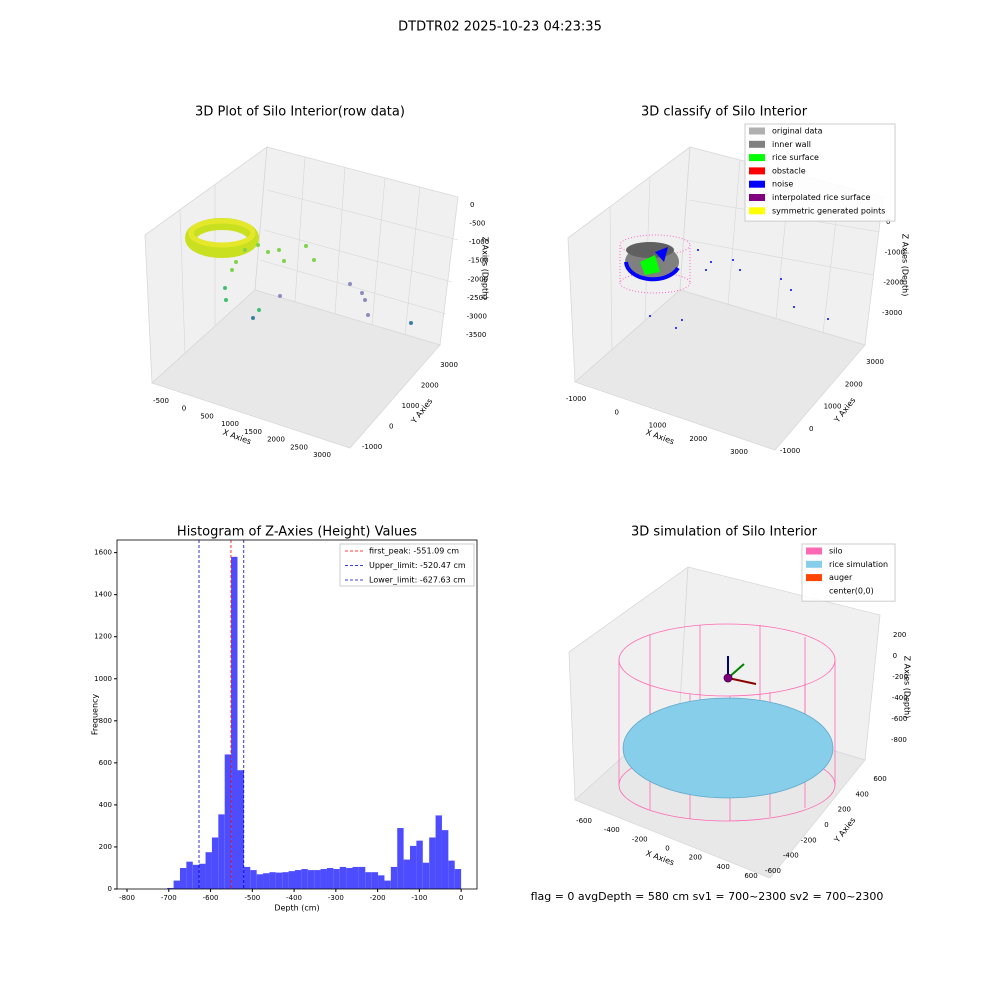  Describe the element at coordinates (576, 399) in the screenshot. I see `x-tick-label: -1000` at that location.